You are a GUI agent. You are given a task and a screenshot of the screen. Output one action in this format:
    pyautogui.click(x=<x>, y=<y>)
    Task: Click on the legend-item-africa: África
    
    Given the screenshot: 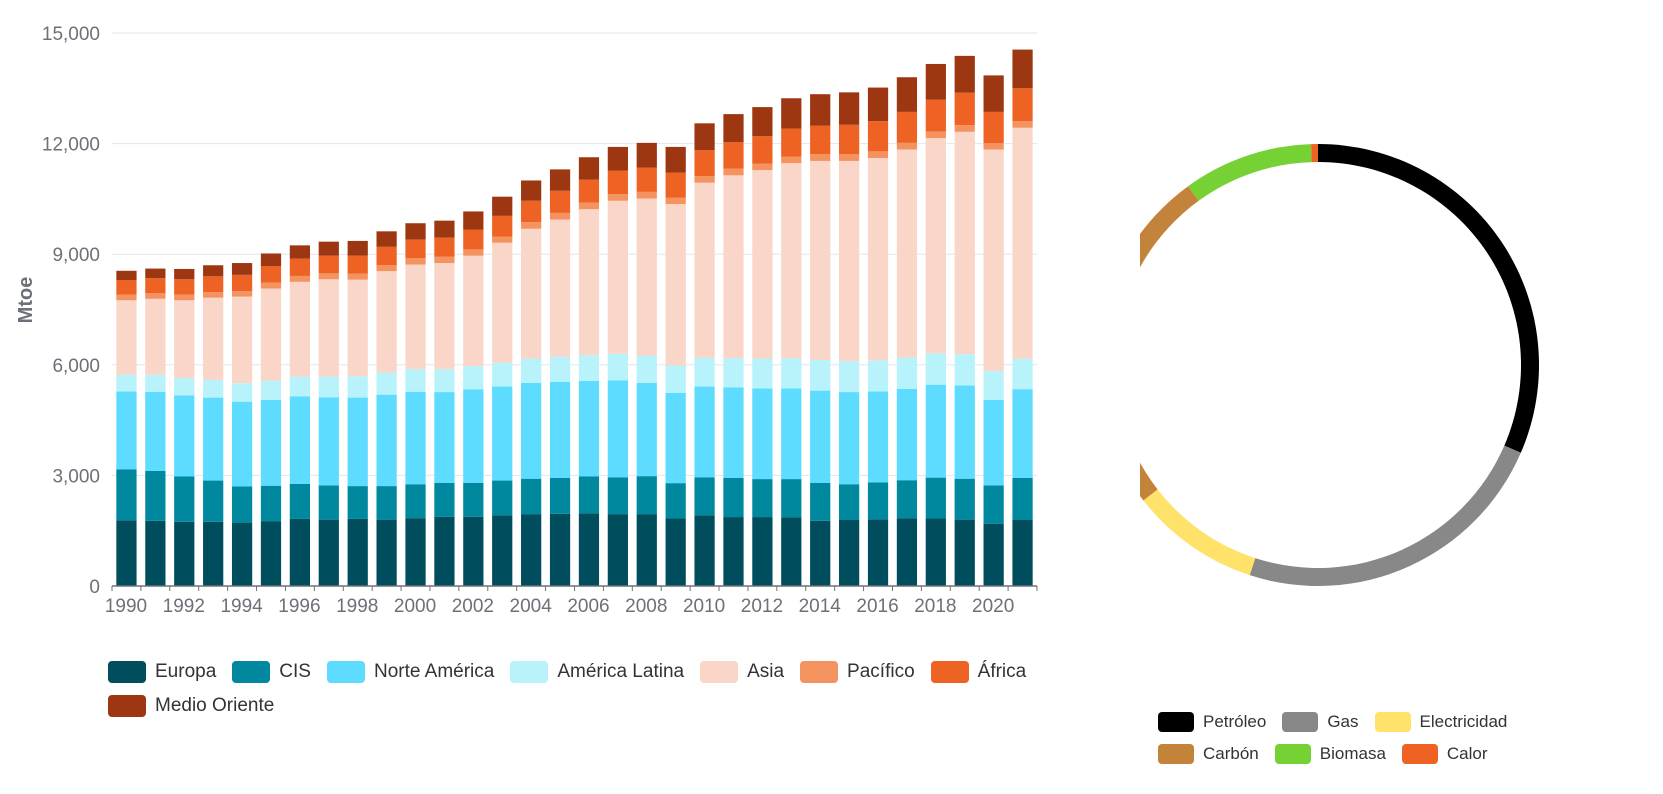 What is the action you would take?
    pyautogui.click(x=978, y=672)
    